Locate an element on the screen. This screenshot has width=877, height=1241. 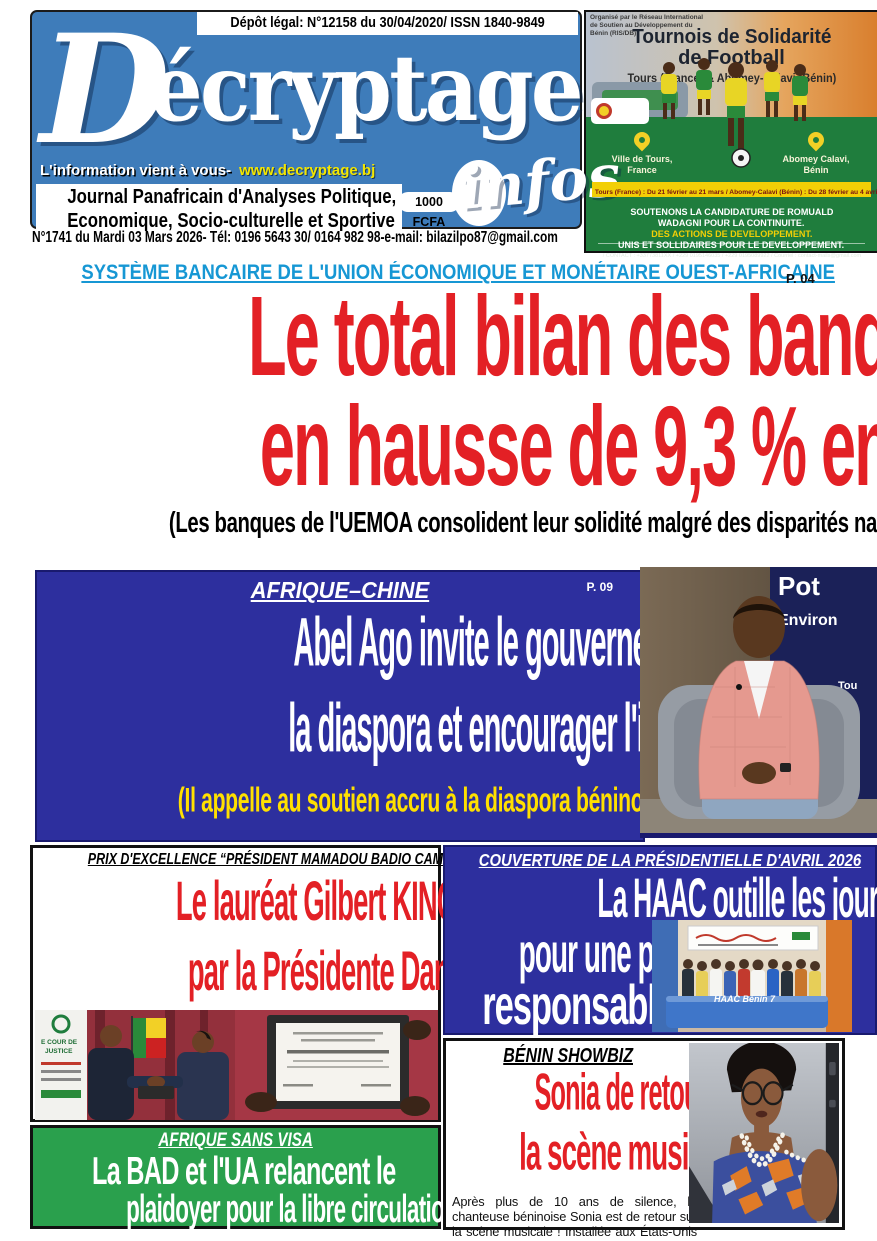
banner-text: E COUR DE is located at coordinates (59, 1042).